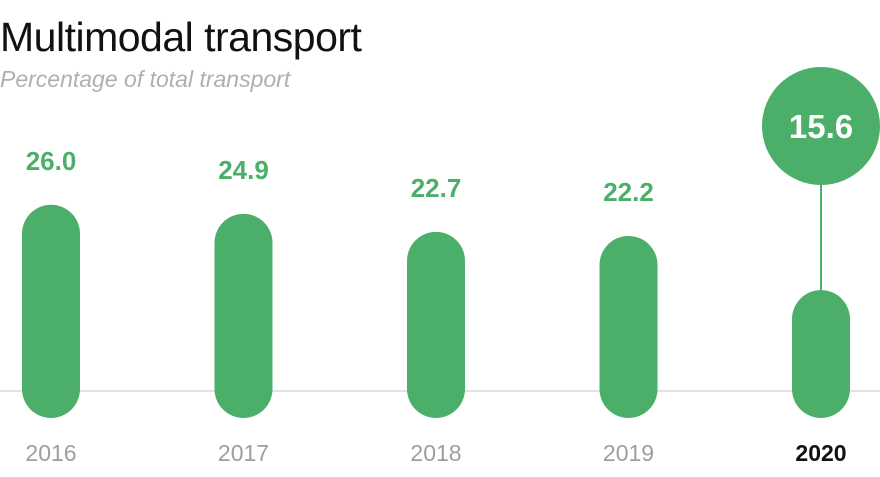 Image resolution: width=880 pixels, height=477 pixels. What do you see at coordinates (628, 453) in the screenshot?
I see `category-label-2019: 2019` at bounding box center [628, 453].